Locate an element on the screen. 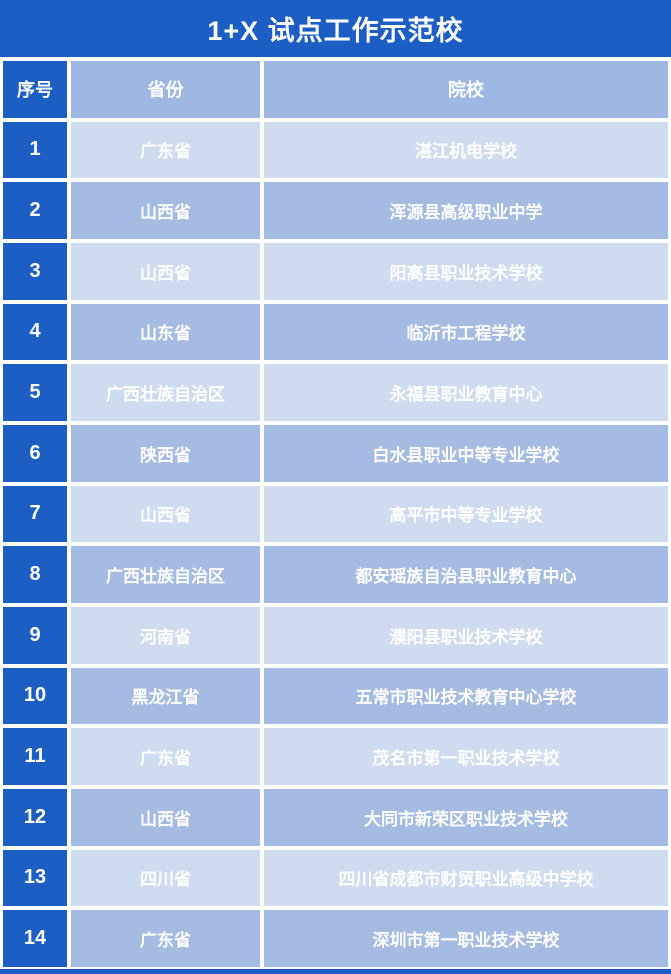 This screenshot has width=671, height=974. school-cell: 阳高县职业技术学校 is located at coordinates (466, 271).